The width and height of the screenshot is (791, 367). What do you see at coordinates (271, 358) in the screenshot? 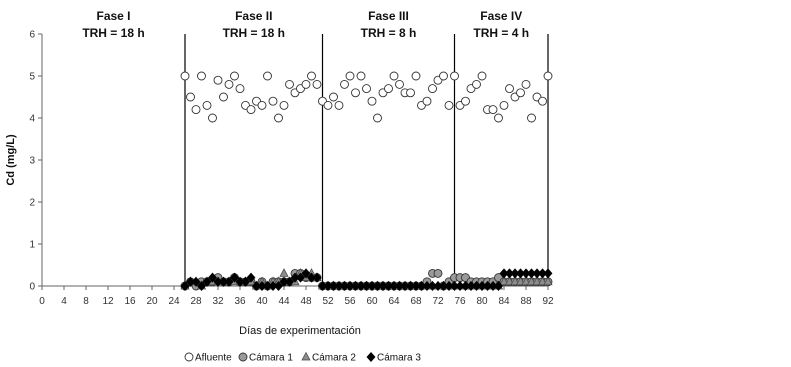
I see `legend-label: Cámara 1` at bounding box center [271, 358].